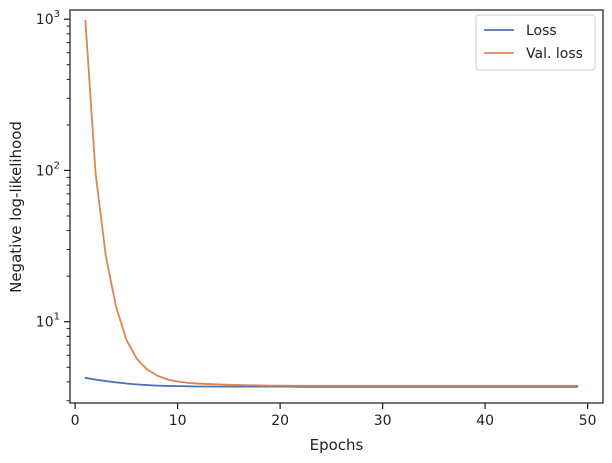 The image size is (612, 463). I want to click on x-tick-label: 10, so click(178, 421).